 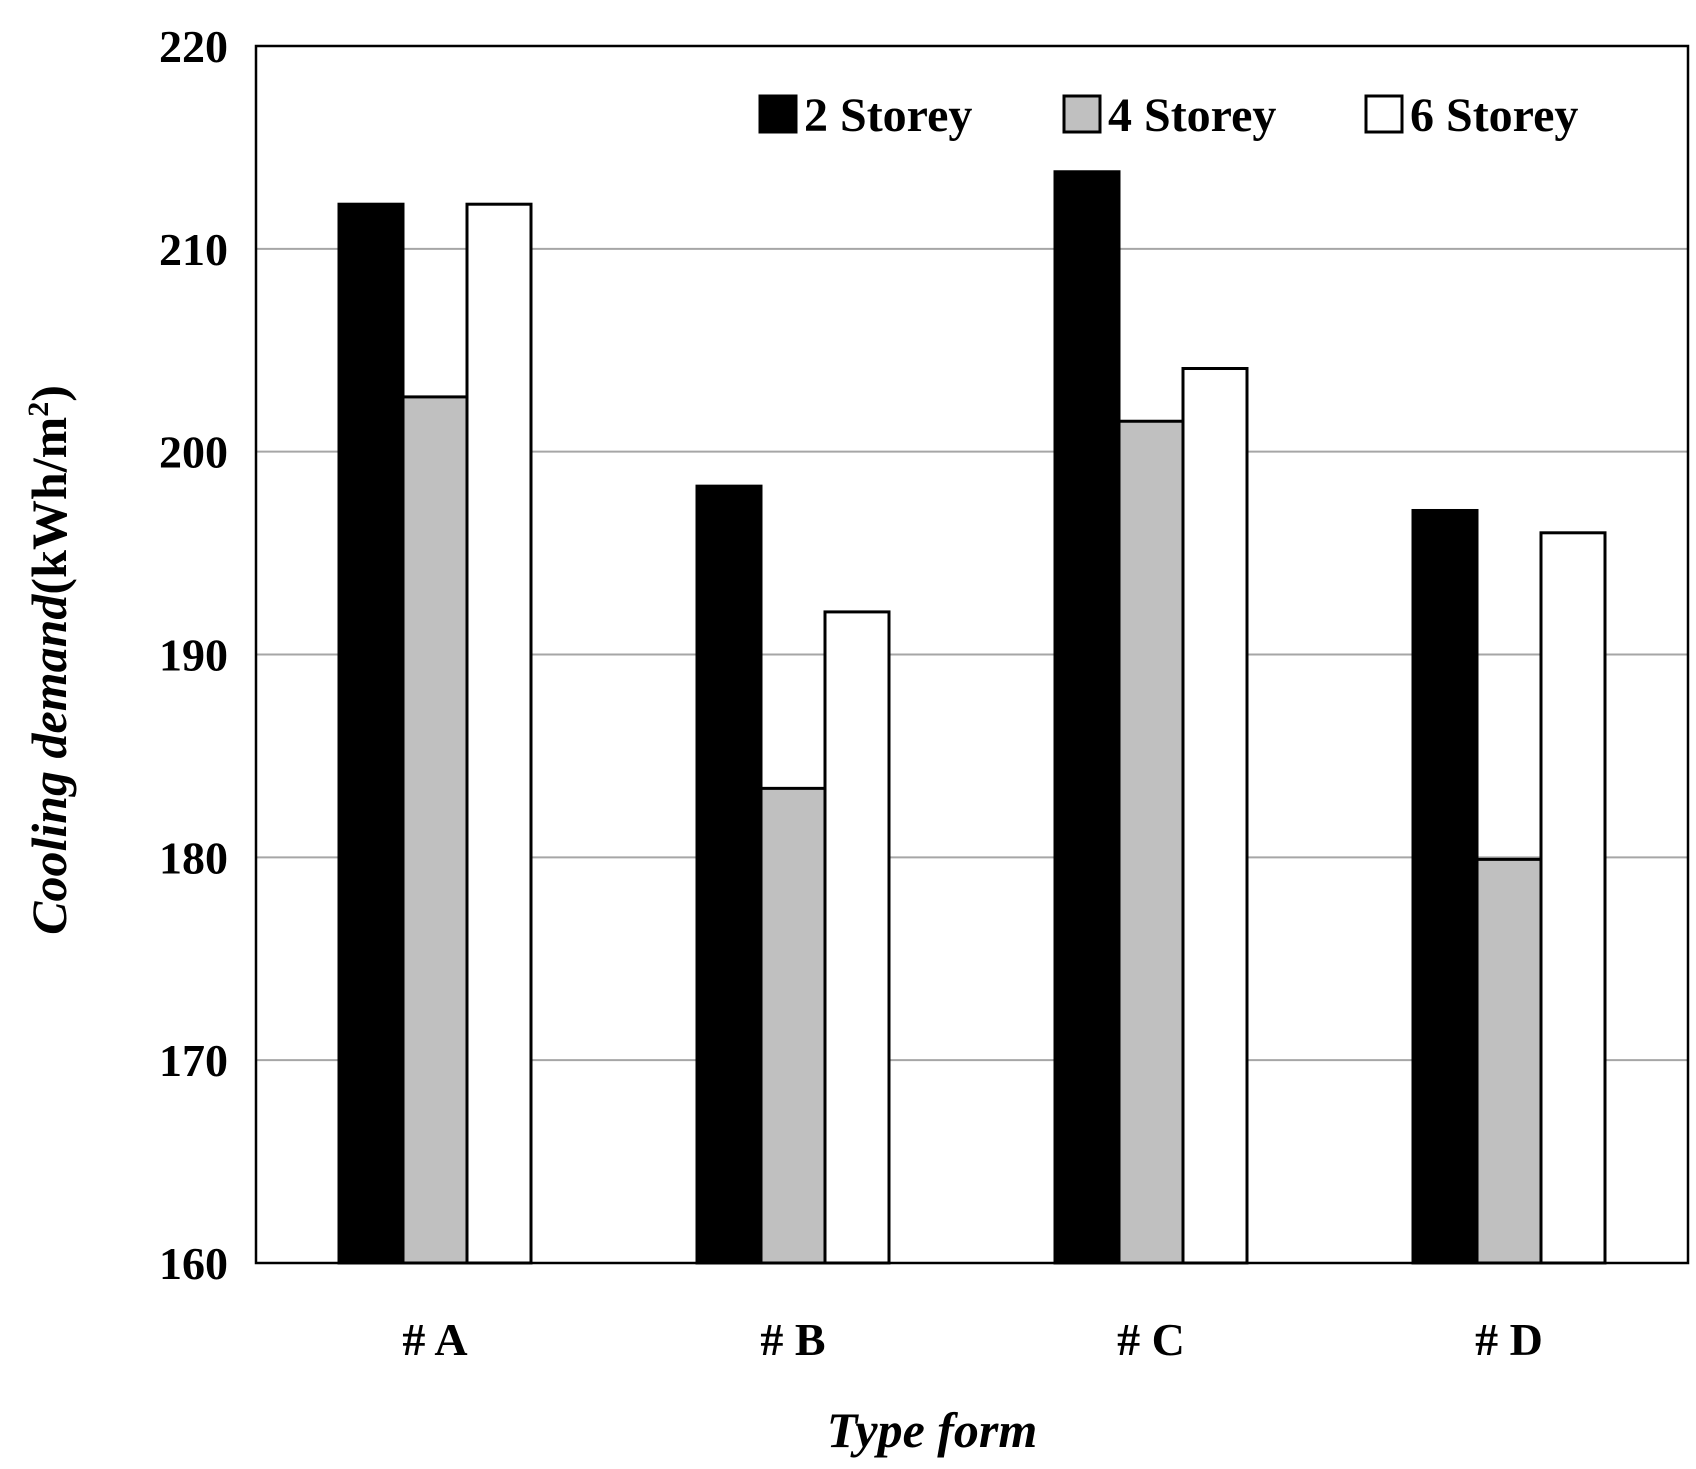 What do you see at coordinates (792, 1339) in the screenshot?
I see `x-tick-label: # B` at bounding box center [792, 1339].